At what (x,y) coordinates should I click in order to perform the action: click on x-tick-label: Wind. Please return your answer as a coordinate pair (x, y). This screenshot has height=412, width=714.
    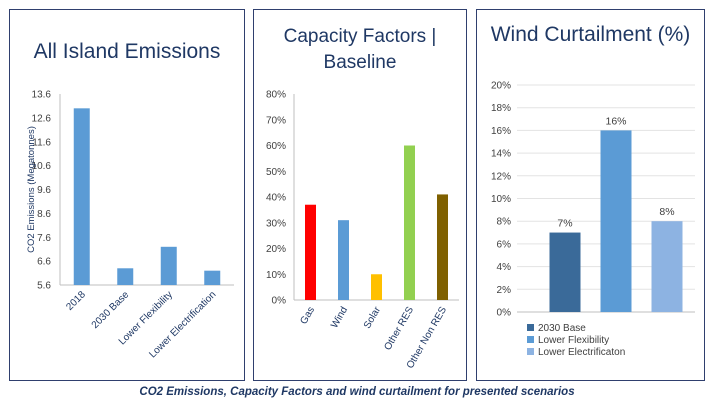
    Looking at the image, I should click on (339, 317).